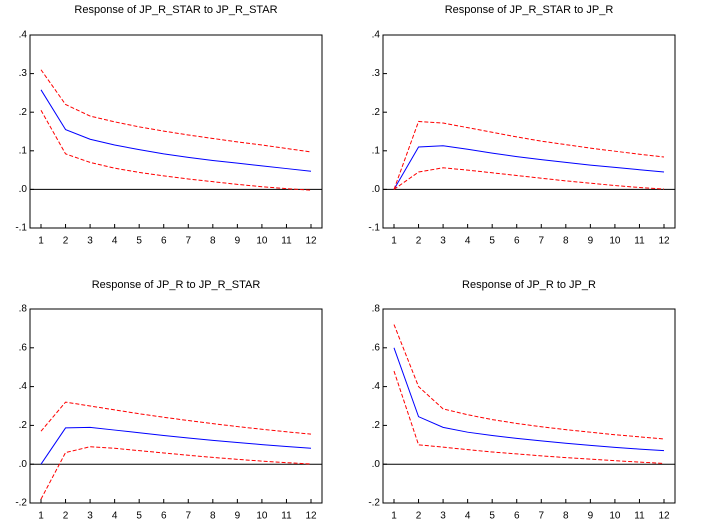 Image resolution: width=704 pixels, height=526 pixels. Describe the element at coordinates (175, 10) in the screenshot. I see `panel-title: Response of JP_R_STAR to JP_R_STAR` at that location.